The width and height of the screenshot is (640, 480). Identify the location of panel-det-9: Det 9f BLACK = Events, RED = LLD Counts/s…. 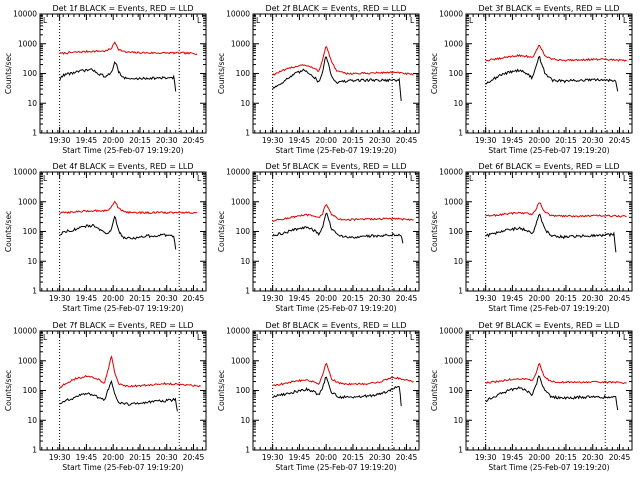
(531, 396).